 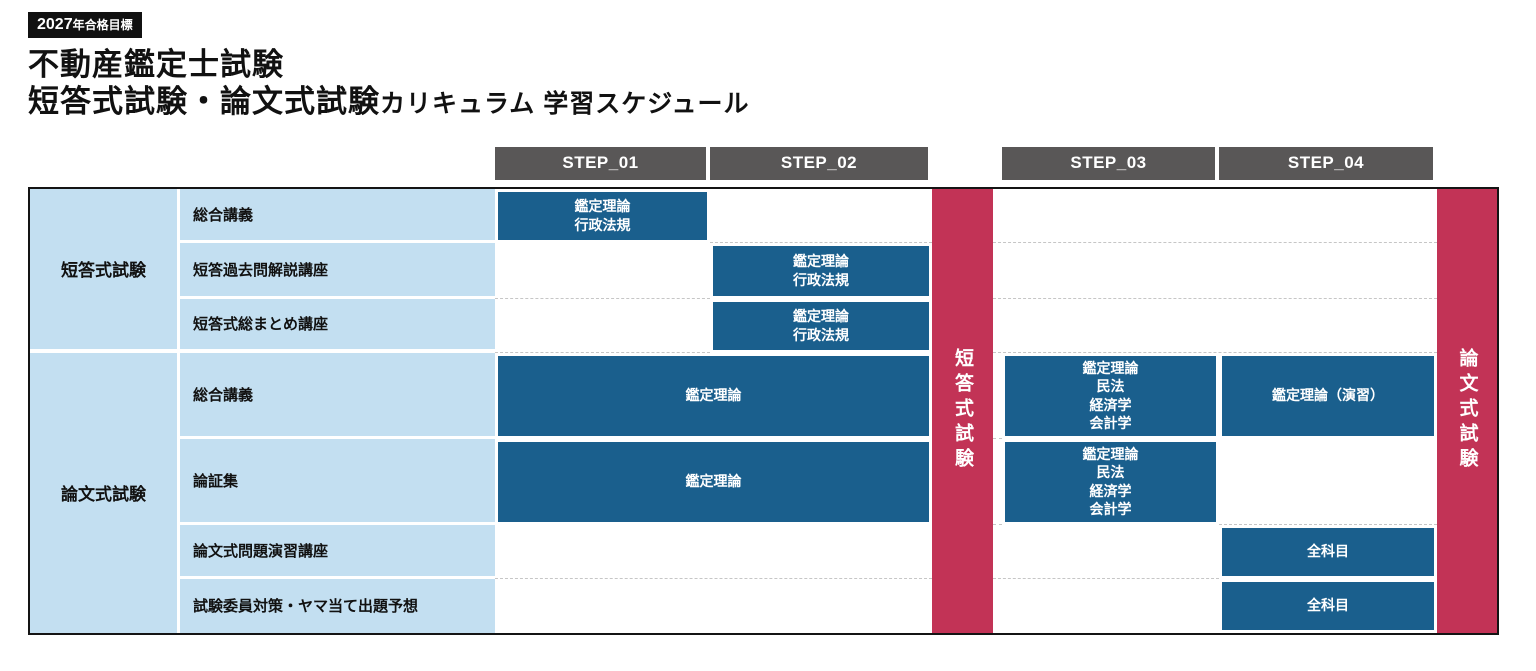 What do you see at coordinates (102, 25) in the screenshot?
I see `badge-text: 年合格目標` at bounding box center [102, 25].